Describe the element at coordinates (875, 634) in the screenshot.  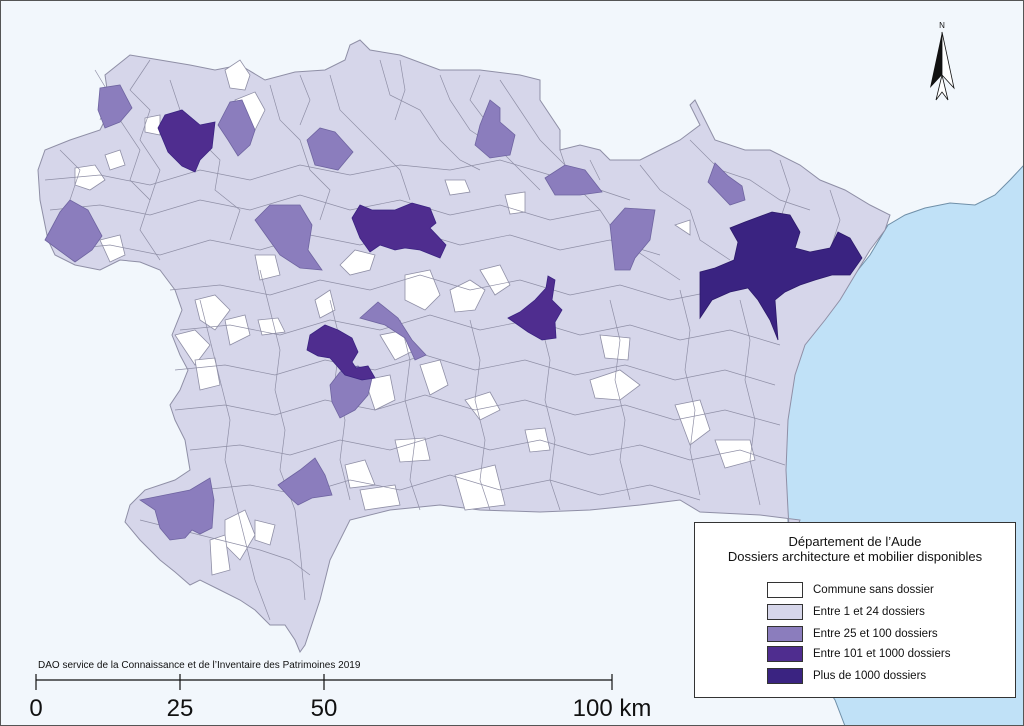
I see `legend-label: Entre 25 et 100 dossiers` at that location.